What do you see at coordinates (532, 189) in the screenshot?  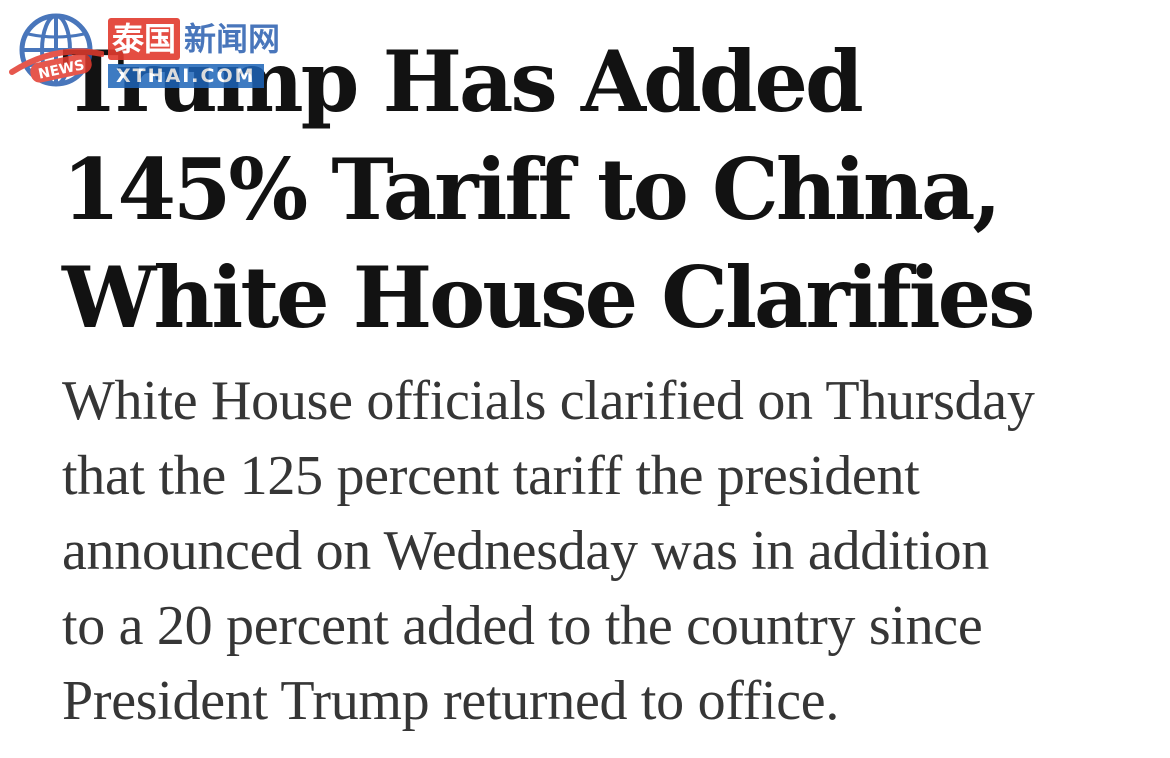 I see `headline-line: 145% Tariff to China,` at bounding box center [532, 189].